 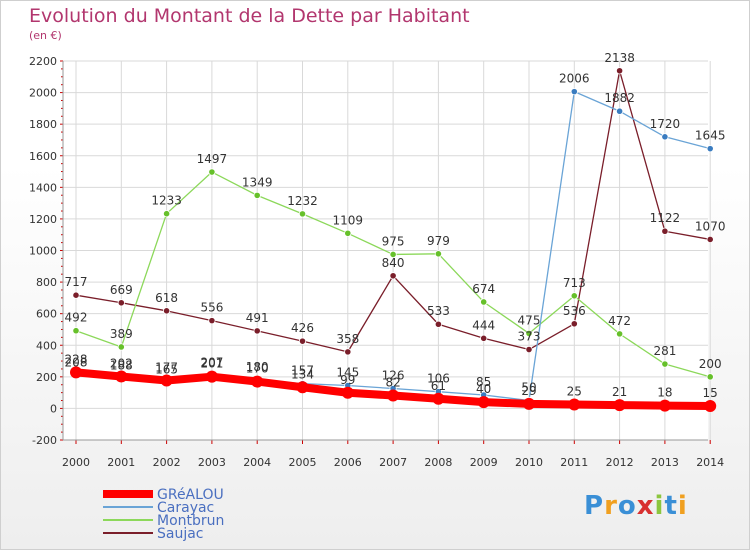 What do you see at coordinates (43, 93) in the screenshot?
I see `y-tick-label: 2000` at bounding box center [43, 93].